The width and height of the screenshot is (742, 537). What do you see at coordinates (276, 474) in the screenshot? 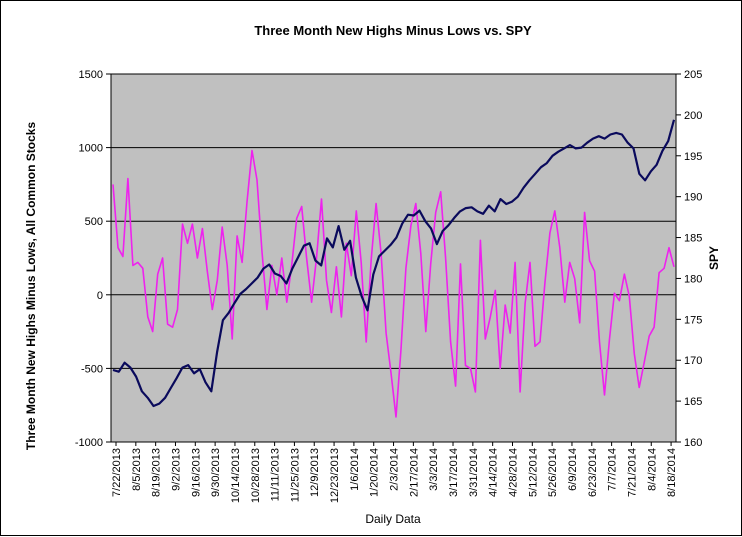
I see `x-tick-label: 11/11/2013` at bounding box center [276, 474].